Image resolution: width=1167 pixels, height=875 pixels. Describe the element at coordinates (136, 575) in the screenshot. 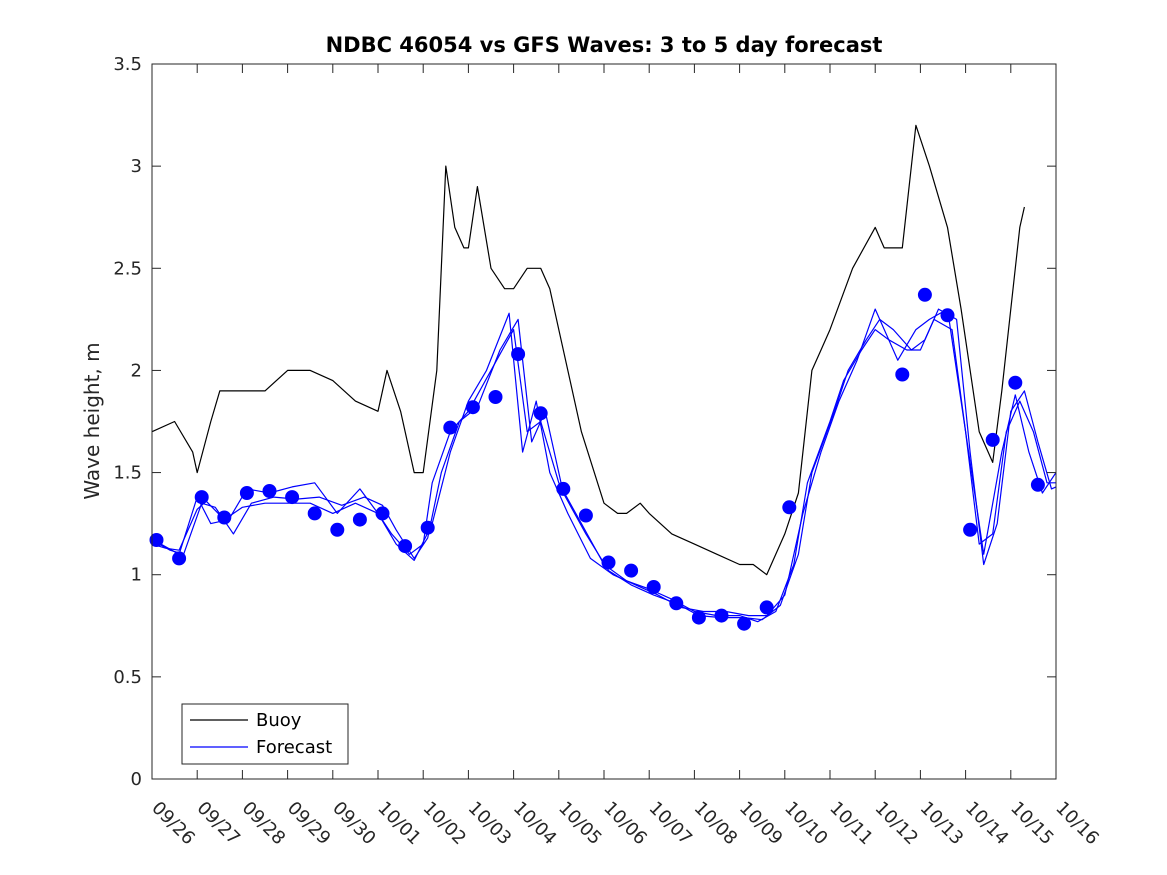

I see `y-tick-label: 1` at that location.